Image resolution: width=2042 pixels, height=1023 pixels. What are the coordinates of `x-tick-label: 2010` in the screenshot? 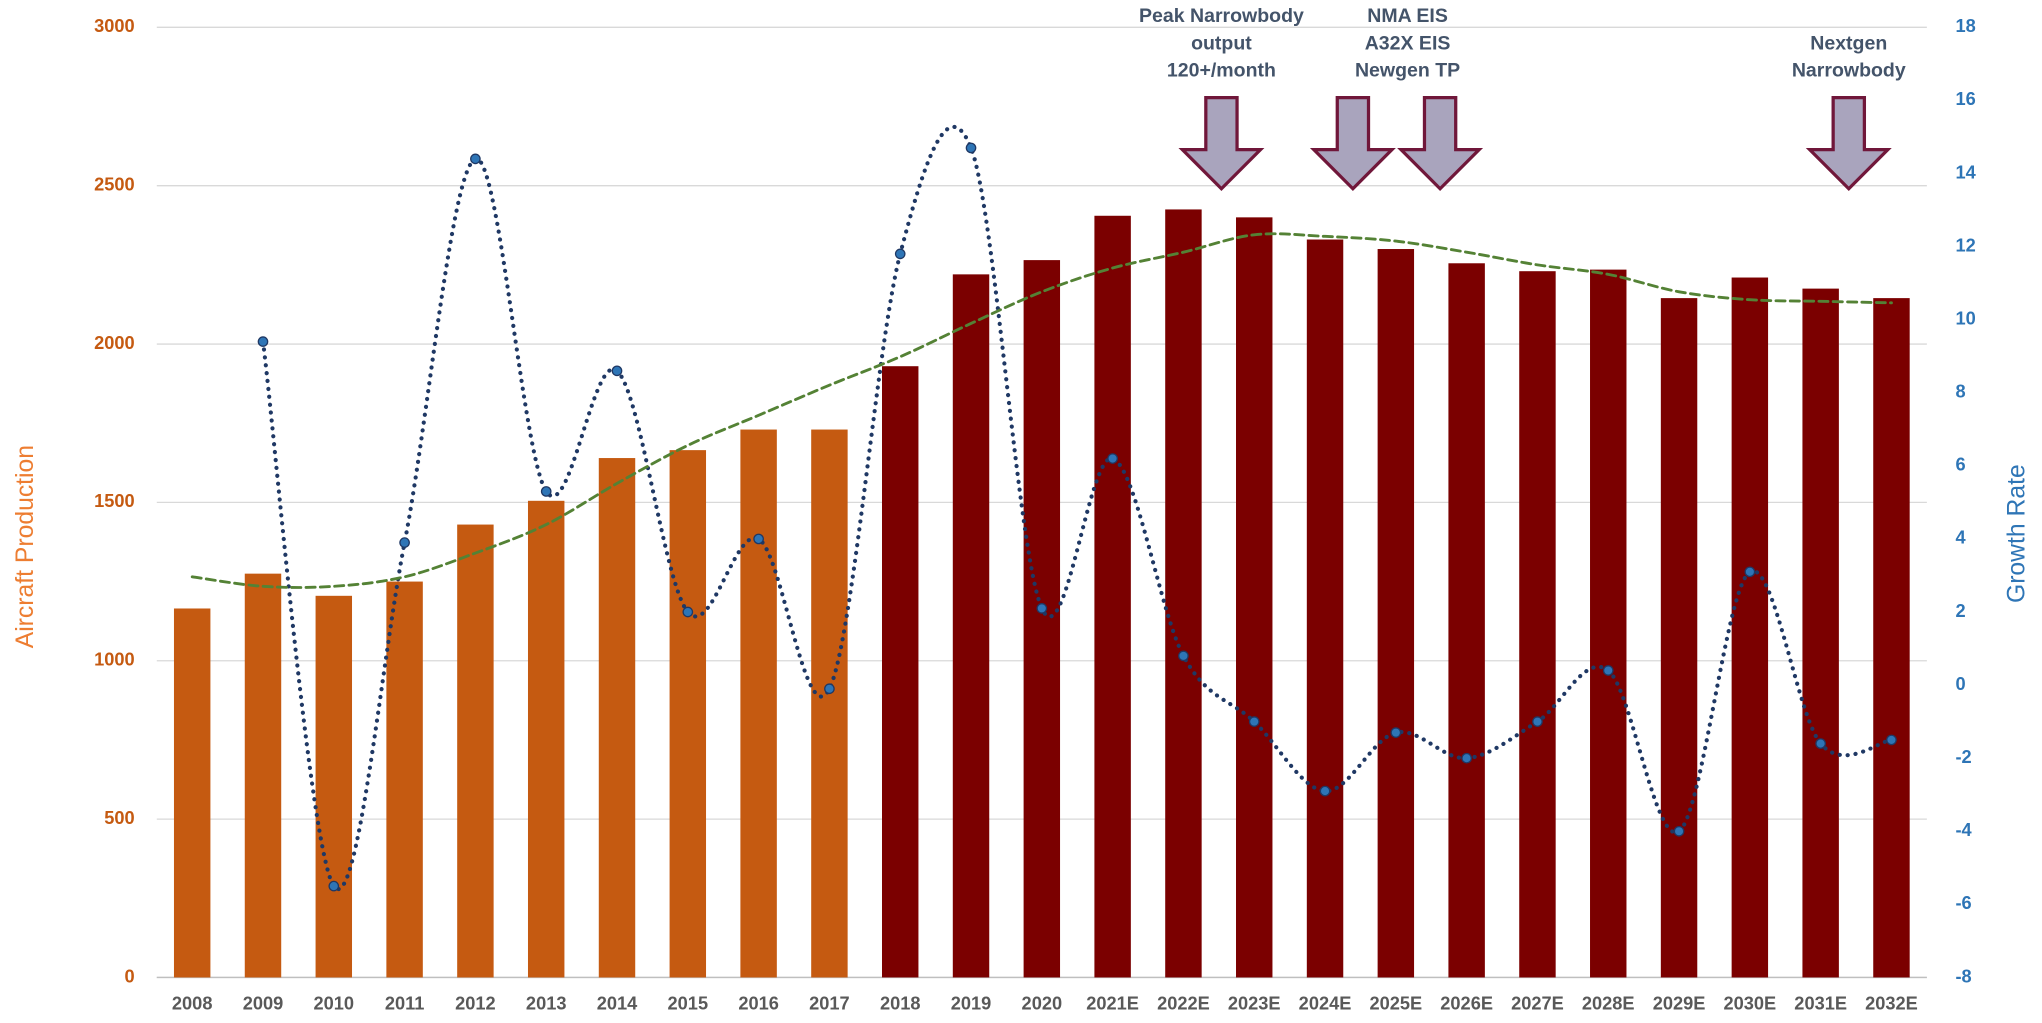 It's located at (334, 1004).